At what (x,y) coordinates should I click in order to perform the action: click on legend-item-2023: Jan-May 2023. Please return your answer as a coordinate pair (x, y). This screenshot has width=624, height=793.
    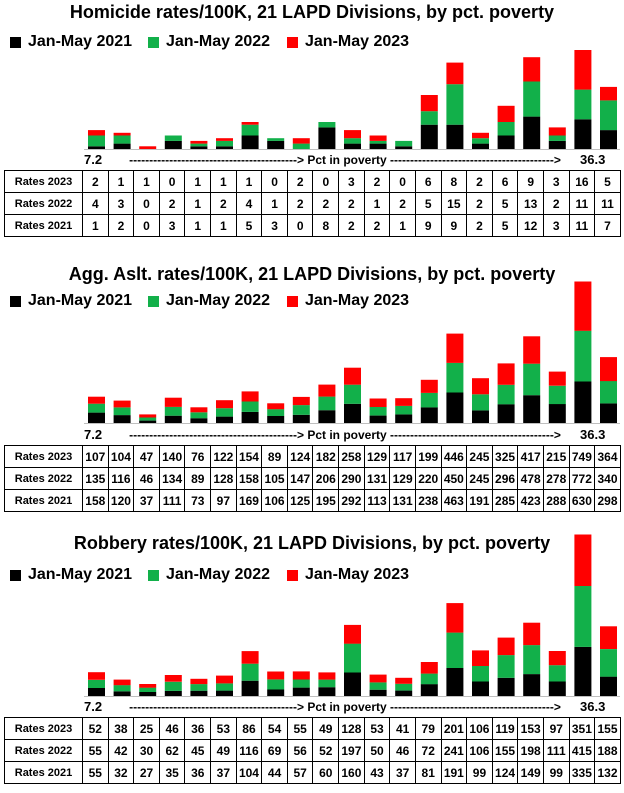
    Looking at the image, I should click on (348, 575).